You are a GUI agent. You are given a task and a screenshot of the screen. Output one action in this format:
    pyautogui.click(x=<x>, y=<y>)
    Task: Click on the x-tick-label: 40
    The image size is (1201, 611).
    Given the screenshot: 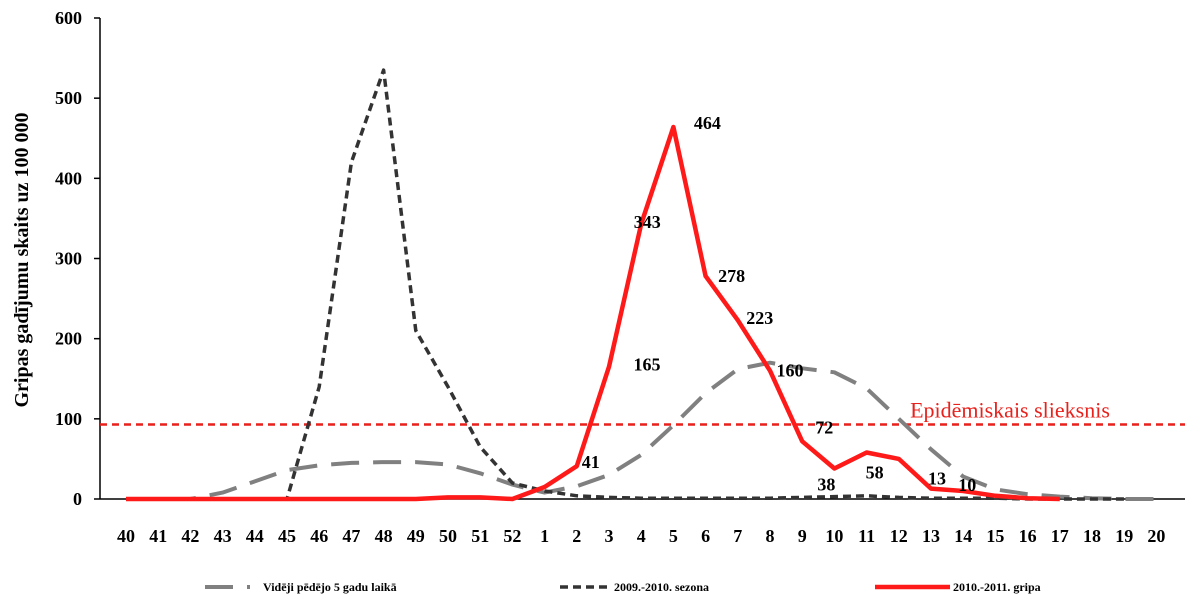 What is the action you would take?
    pyautogui.click(x=126, y=536)
    